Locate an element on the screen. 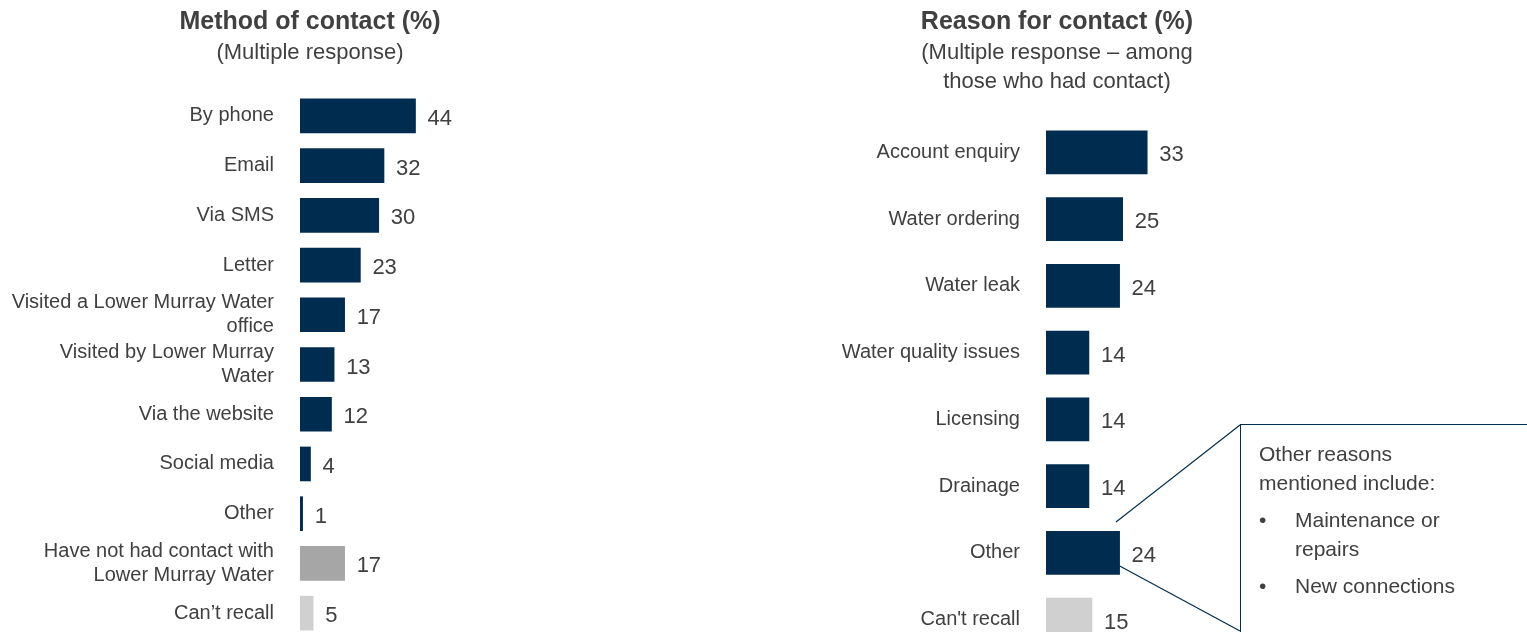 The image size is (1527, 632). data-label: 13 is located at coordinates (358, 366).